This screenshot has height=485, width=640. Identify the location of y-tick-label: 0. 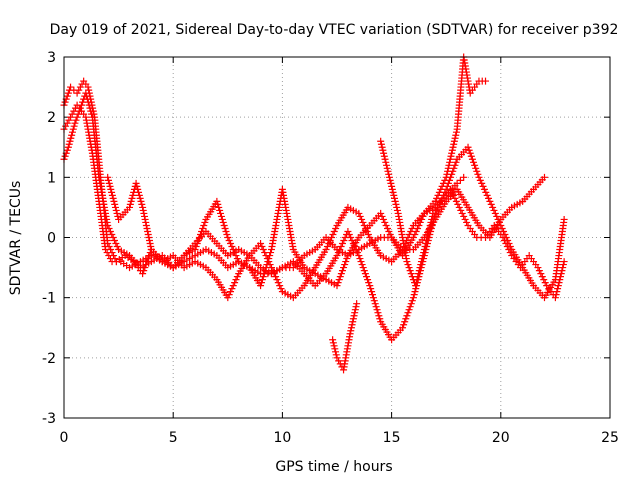
(51, 239).